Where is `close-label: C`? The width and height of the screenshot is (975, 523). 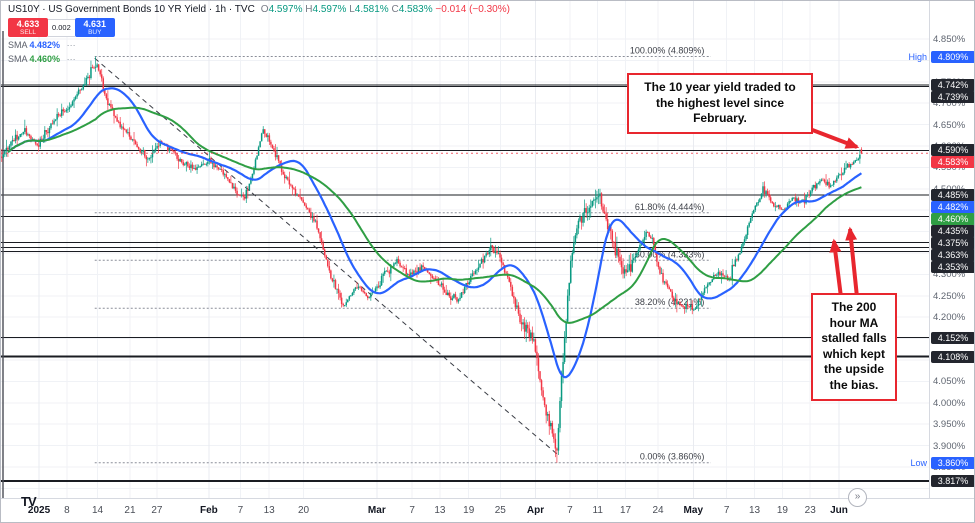 close-label: C is located at coordinates (395, 9).